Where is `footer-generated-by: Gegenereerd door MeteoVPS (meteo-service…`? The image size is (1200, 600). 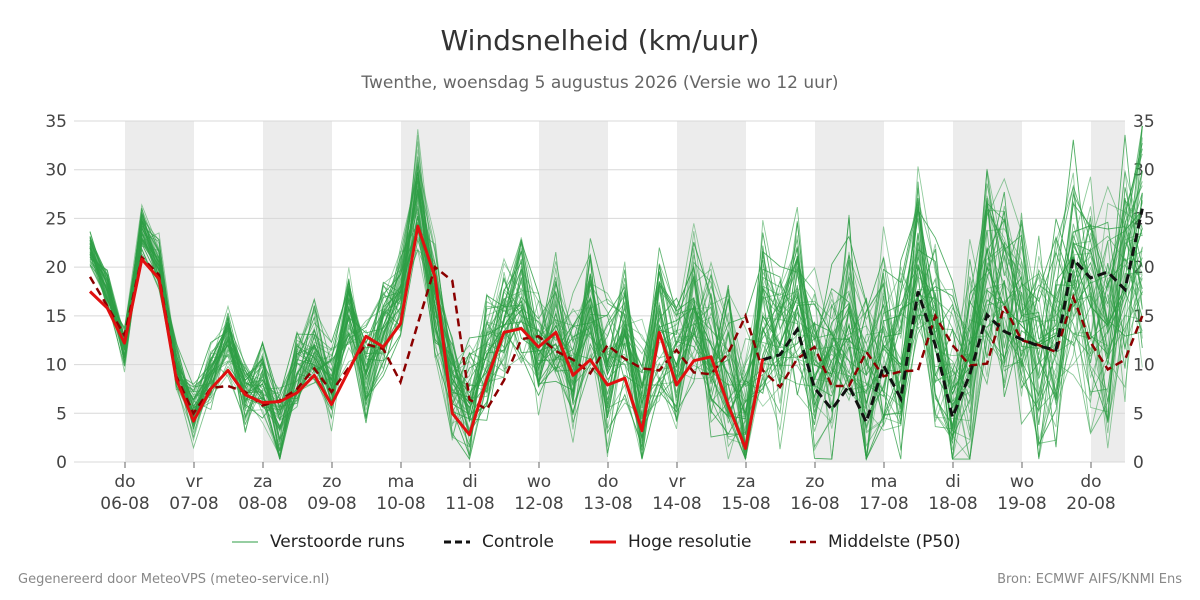
footer-generated-by: Gegenereerd door MeteoVPS (meteo-service… is located at coordinates (174, 579).